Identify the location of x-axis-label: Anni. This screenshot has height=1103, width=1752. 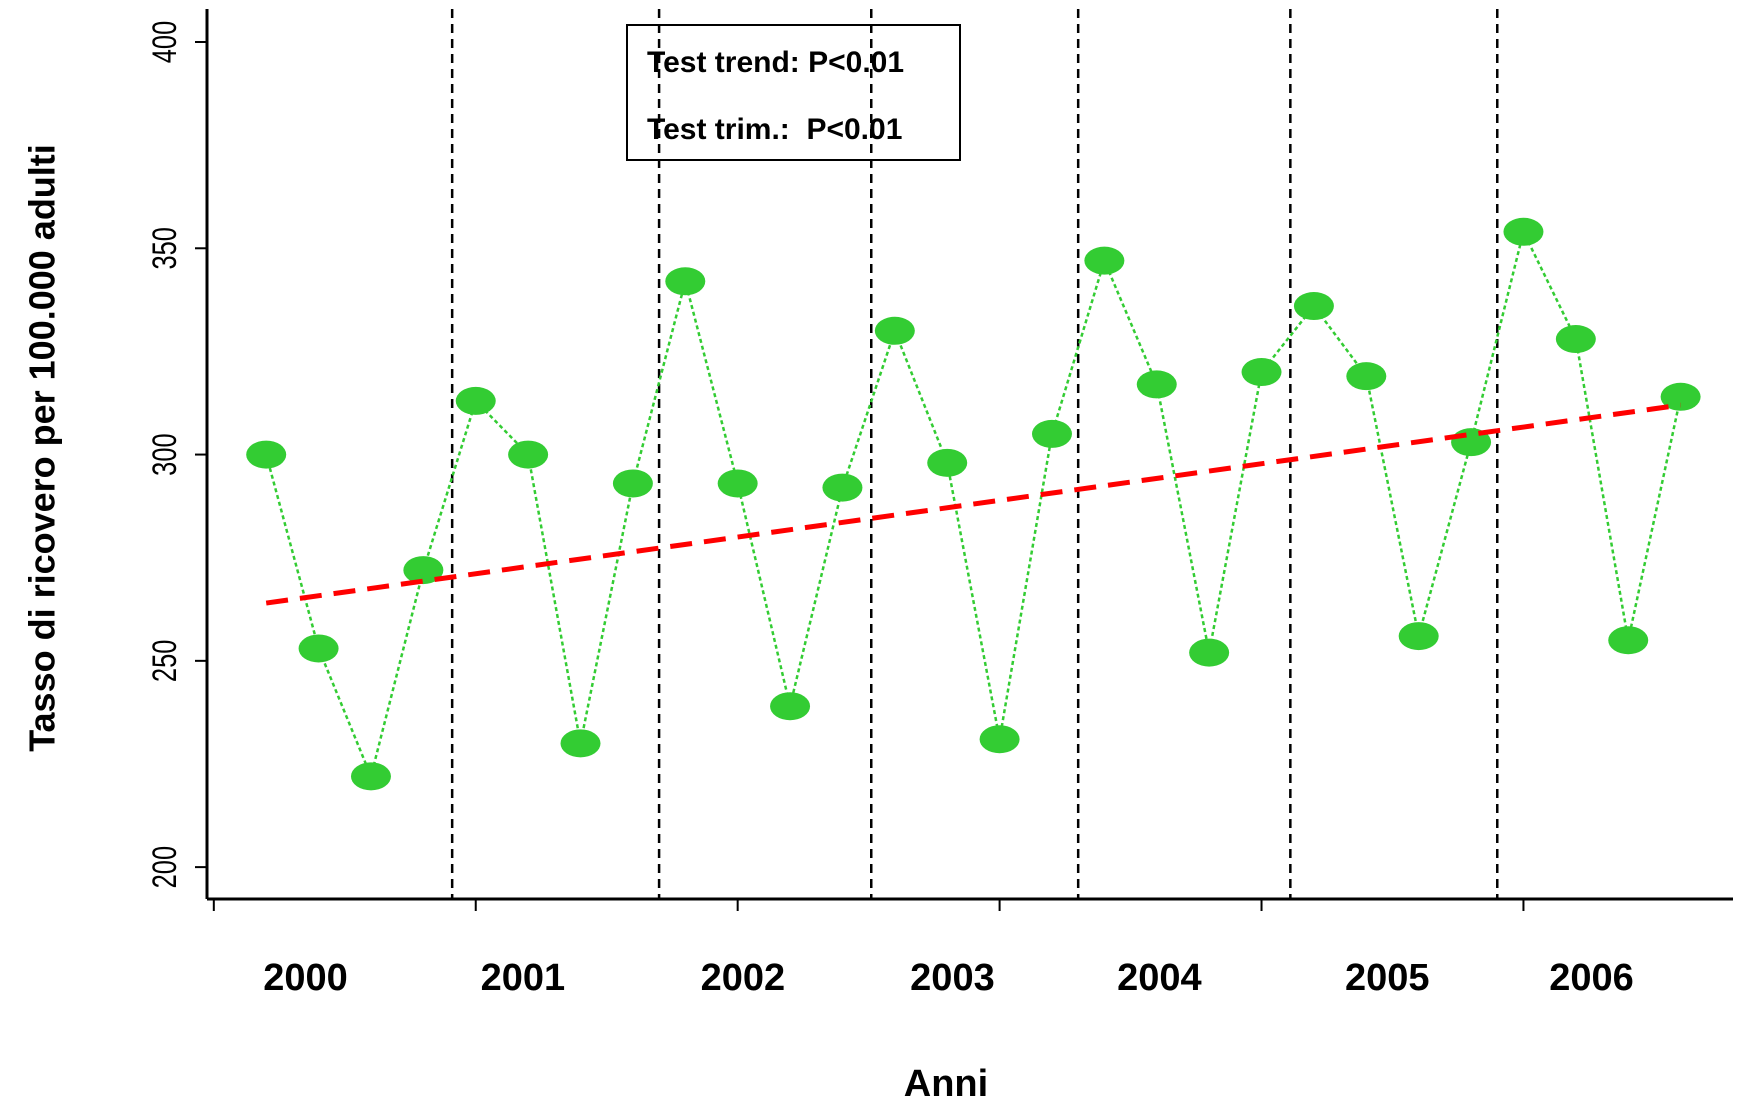
(946, 1083).